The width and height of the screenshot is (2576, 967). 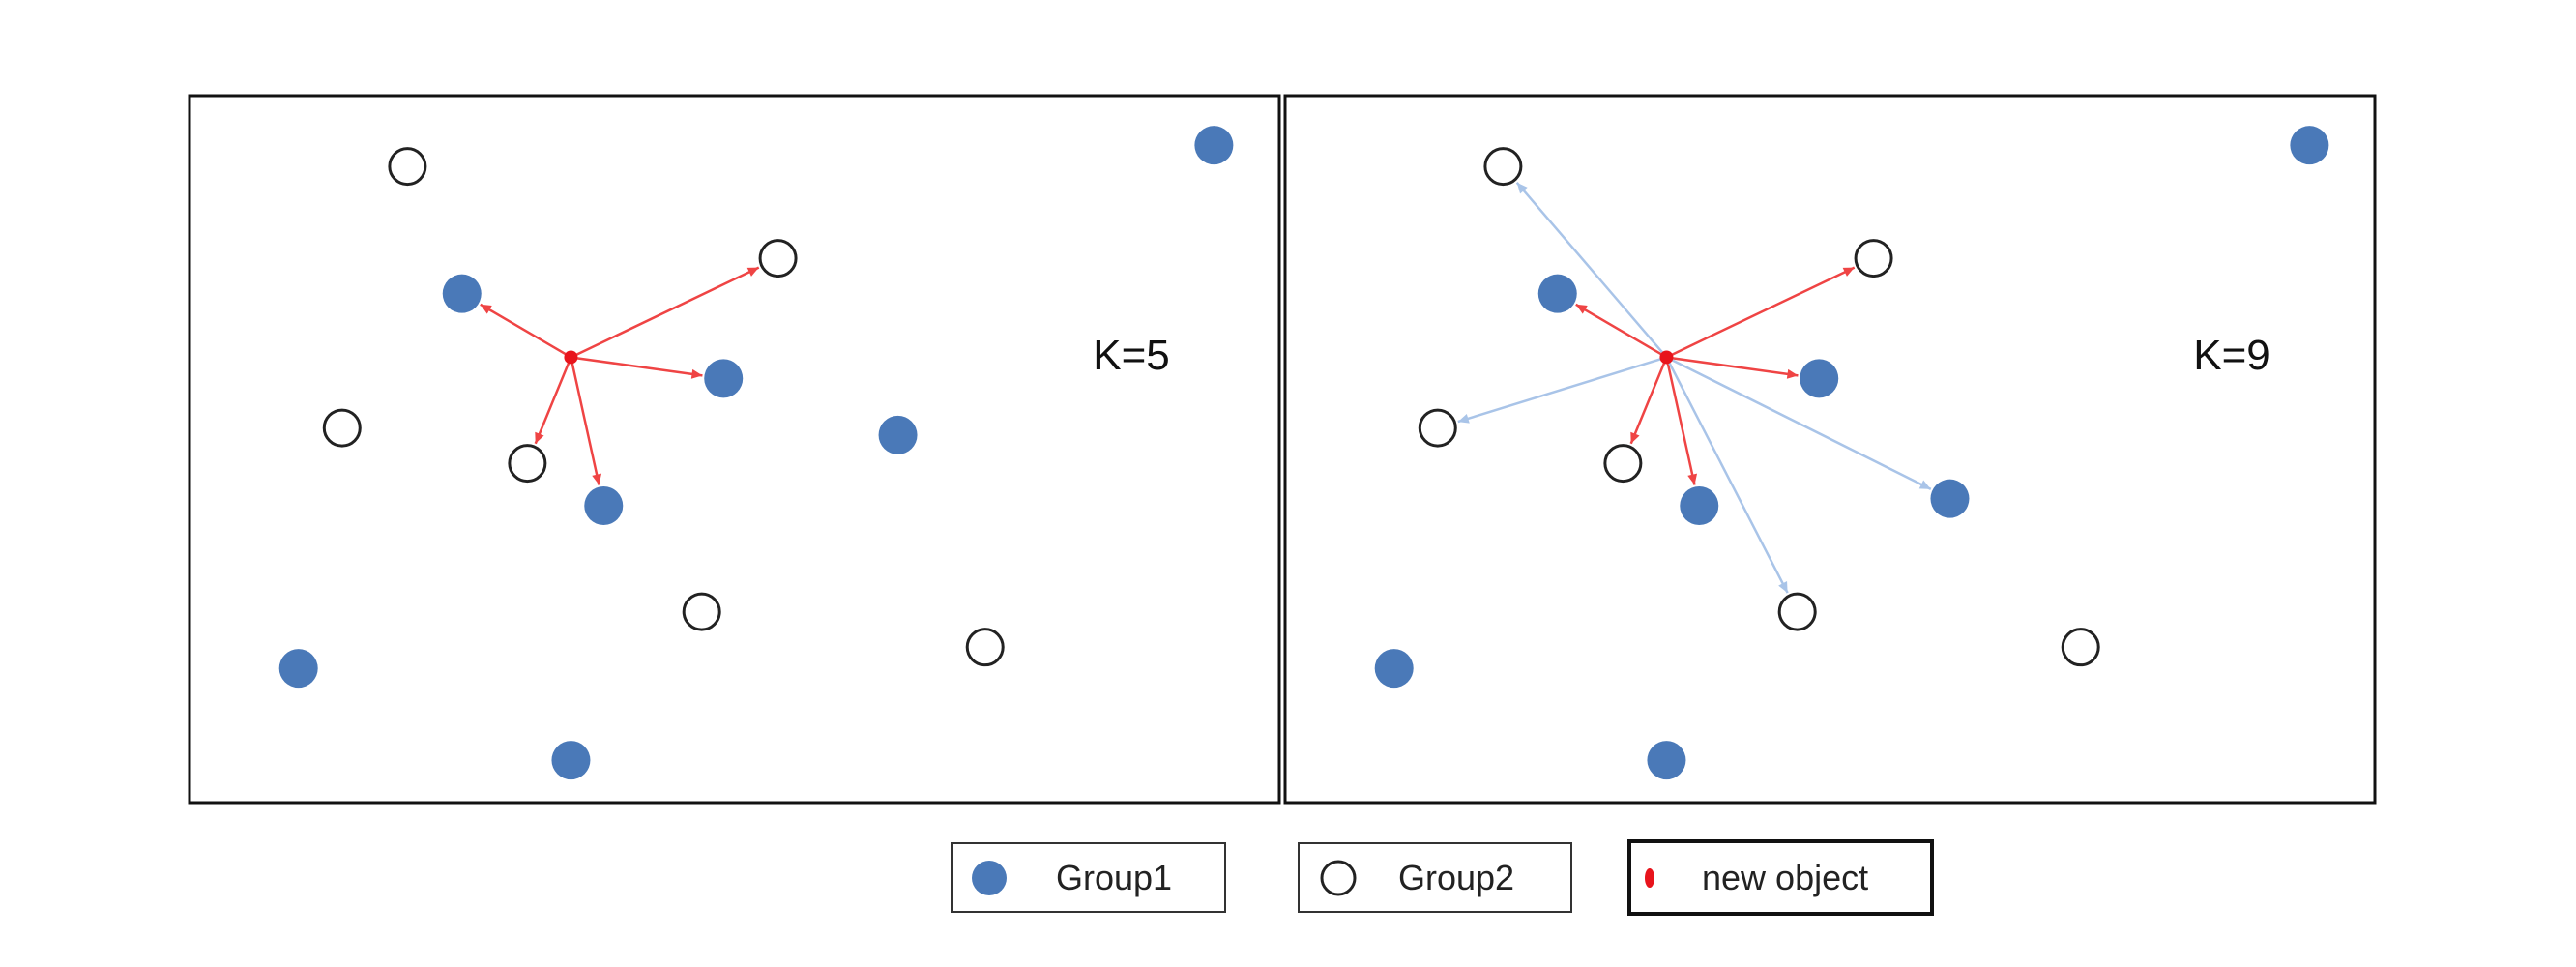 I want to click on legend-box, so click(x=1780, y=877).